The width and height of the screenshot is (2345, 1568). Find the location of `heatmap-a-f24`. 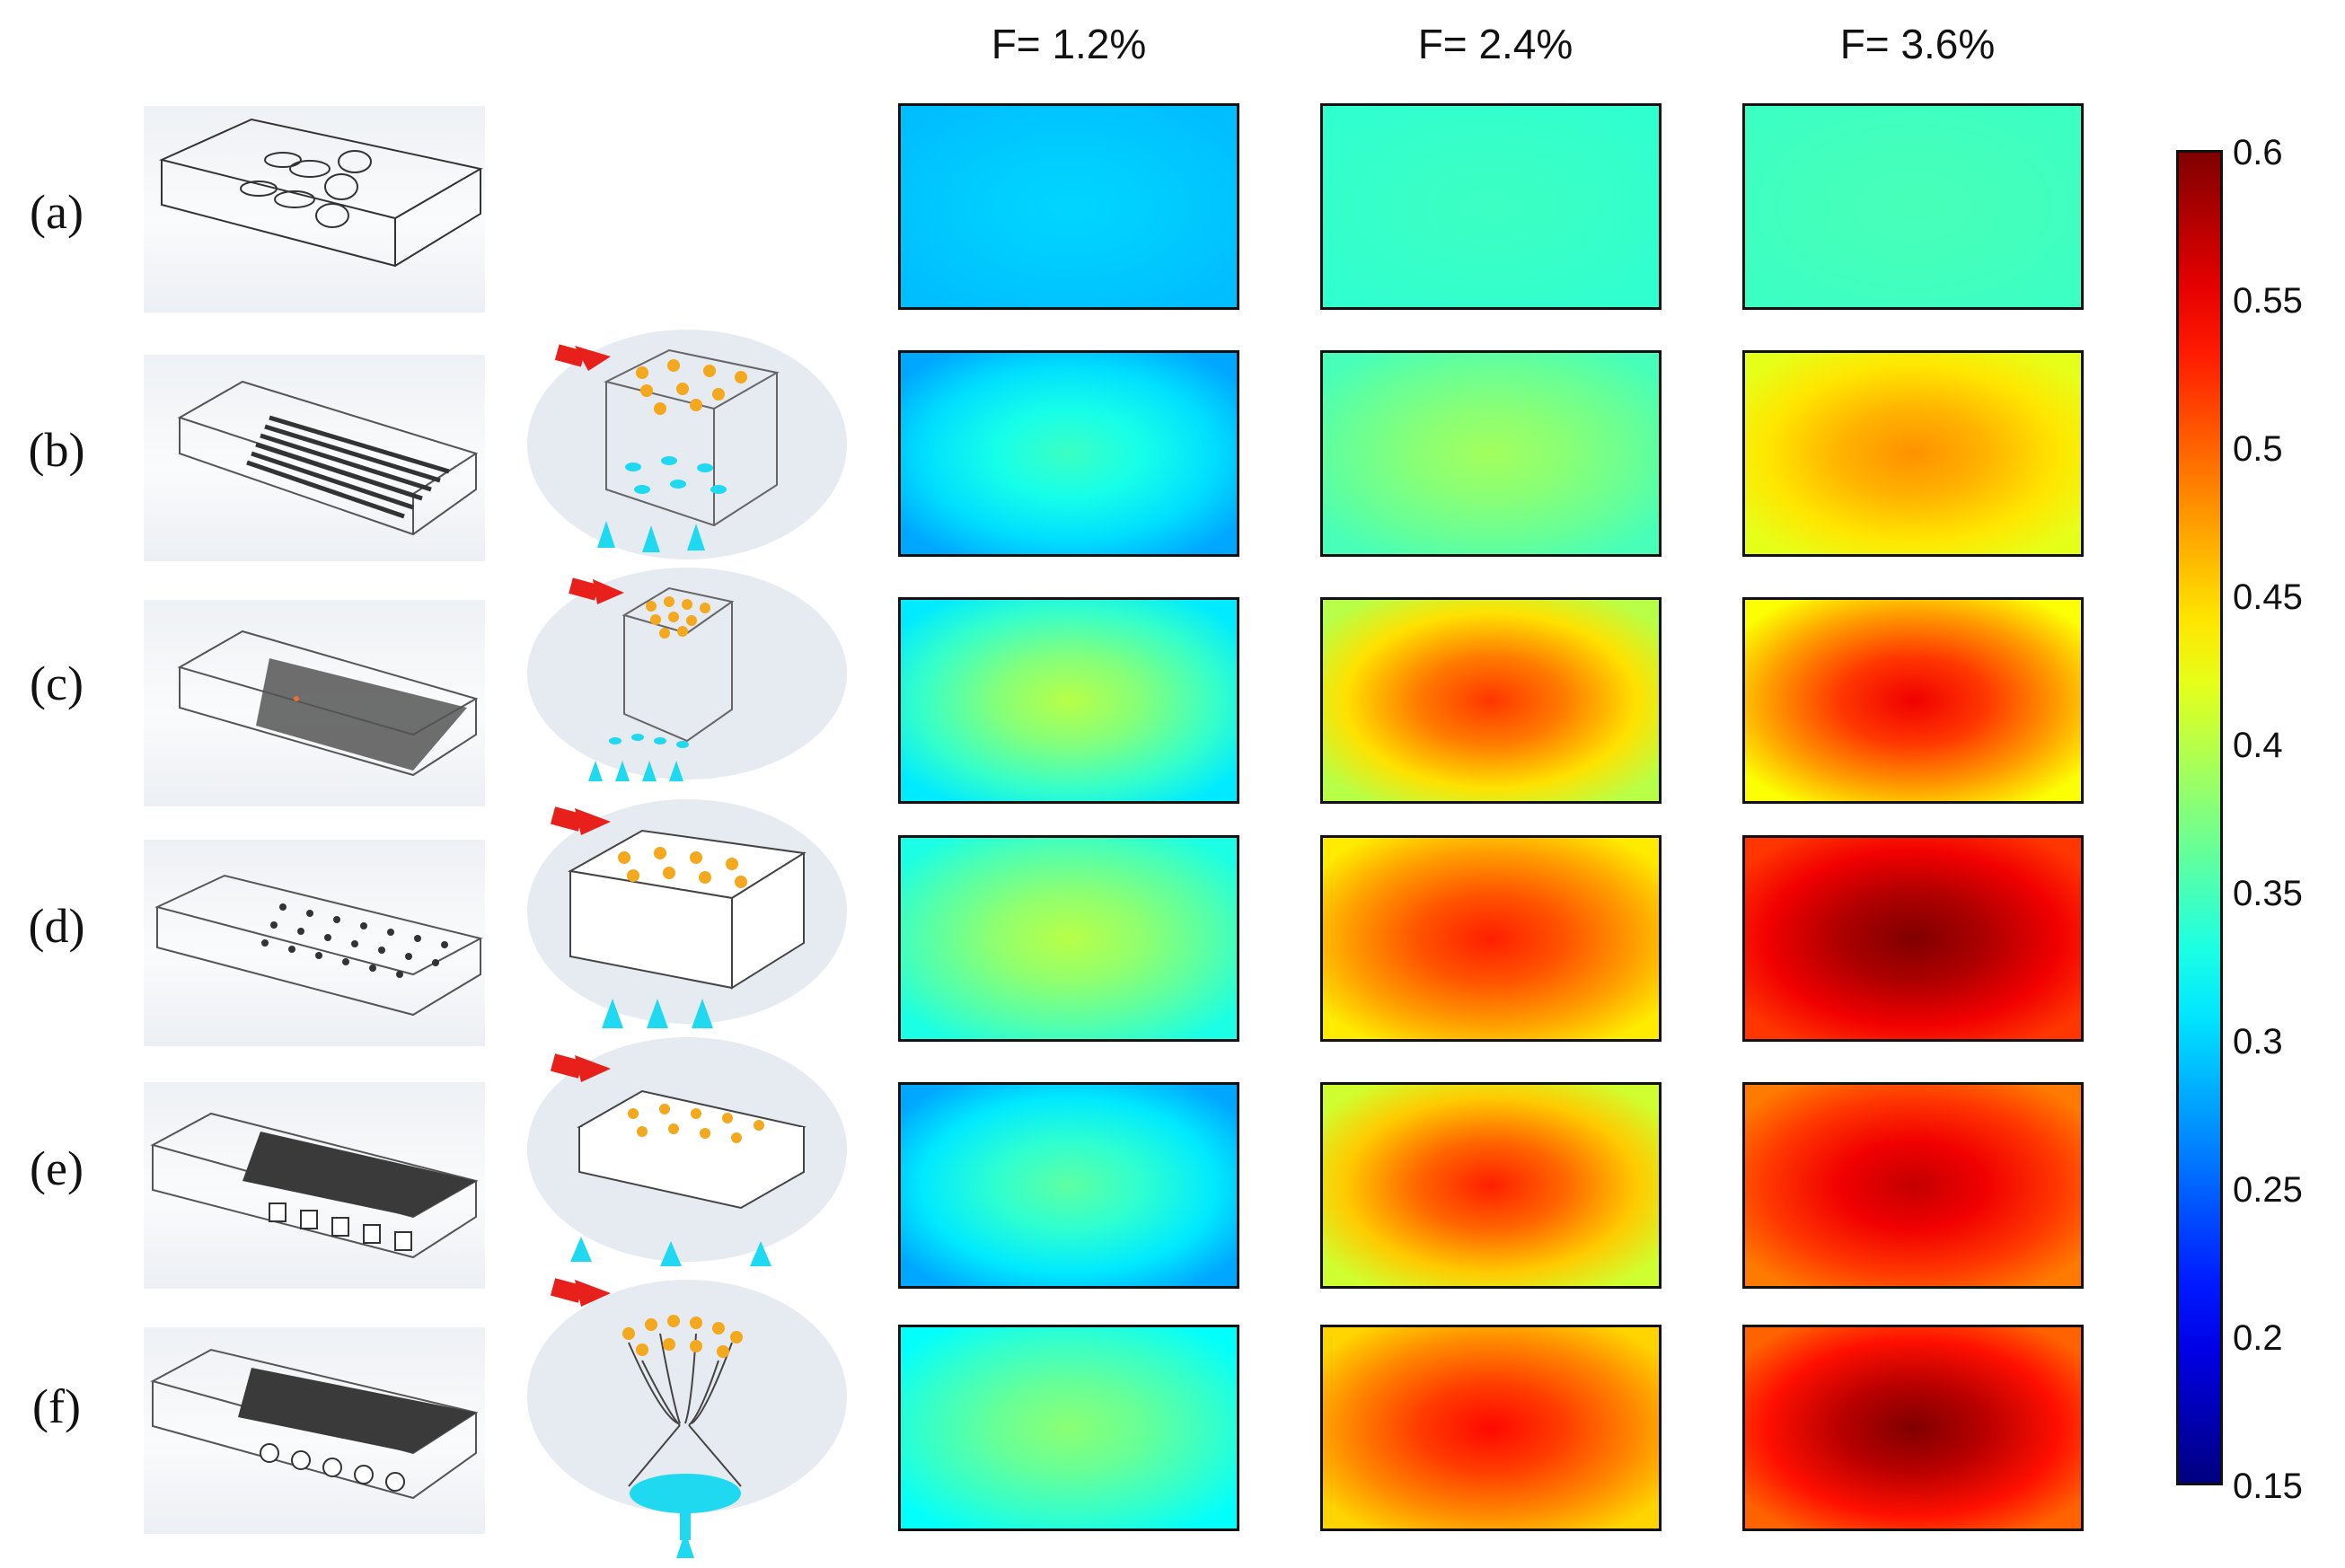

heatmap-a-f24 is located at coordinates (1491, 206).